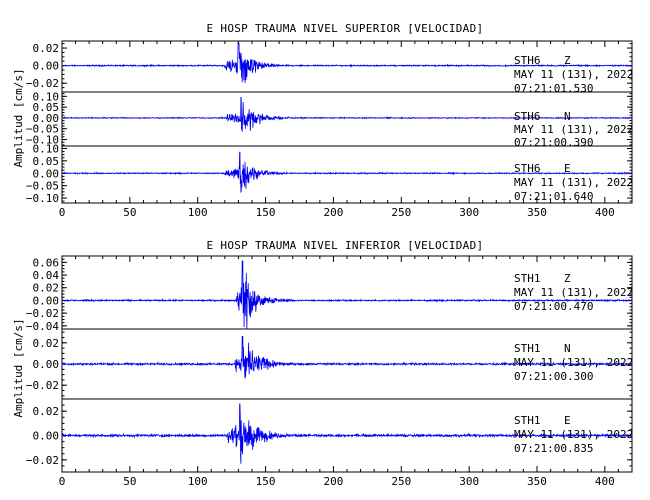  I want to click on y-ticks: −0.04−0.020.000.020.040.06, so click(329, 294).